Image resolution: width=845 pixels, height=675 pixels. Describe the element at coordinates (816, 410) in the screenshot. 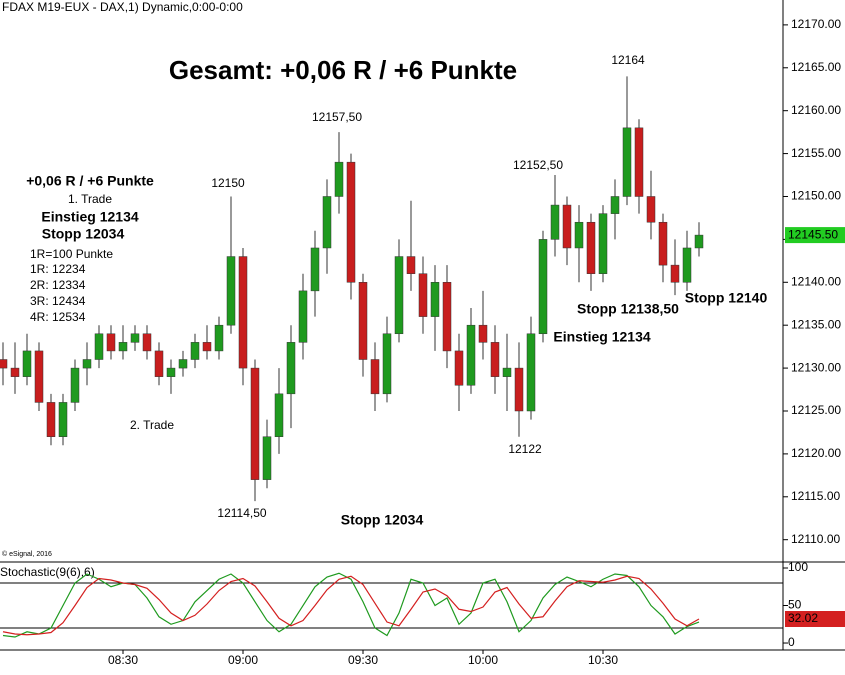

I see `y-tick-label: 12125.00` at that location.